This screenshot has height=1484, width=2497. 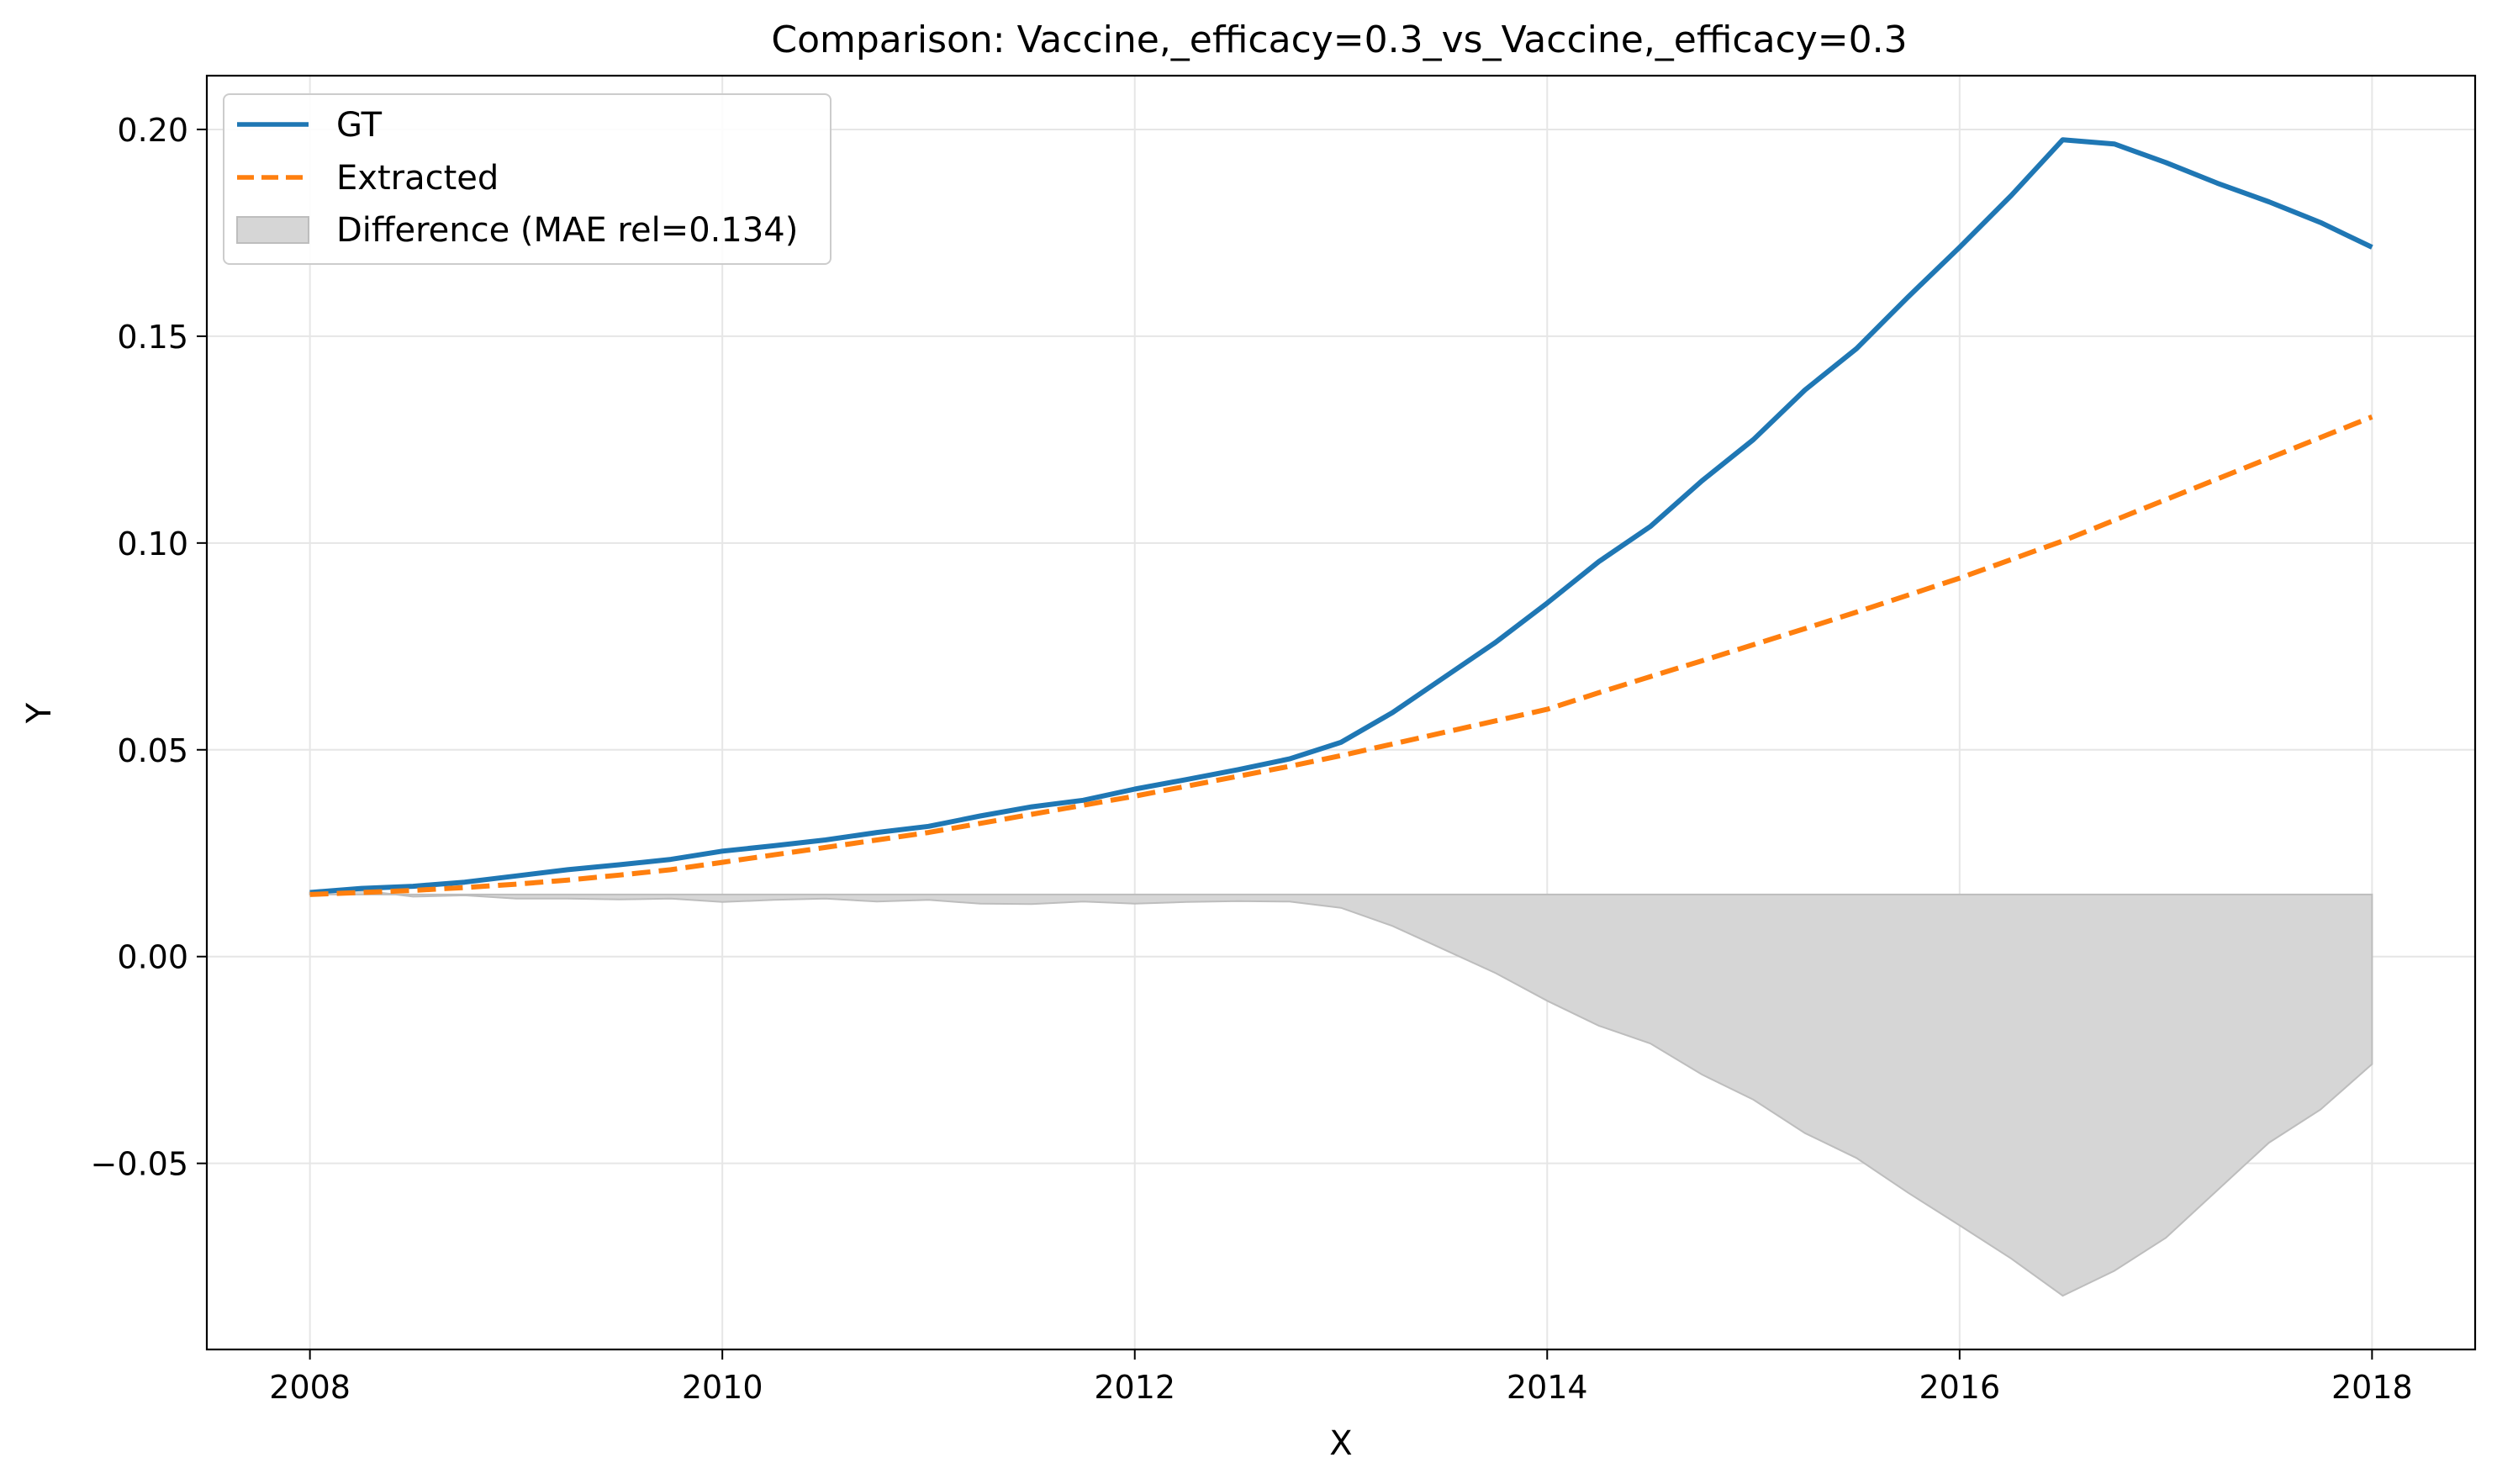 I want to click on x-axis-ticks: 2008 2010 2012 2014 2016 2018, so click(x=1341, y=1377).